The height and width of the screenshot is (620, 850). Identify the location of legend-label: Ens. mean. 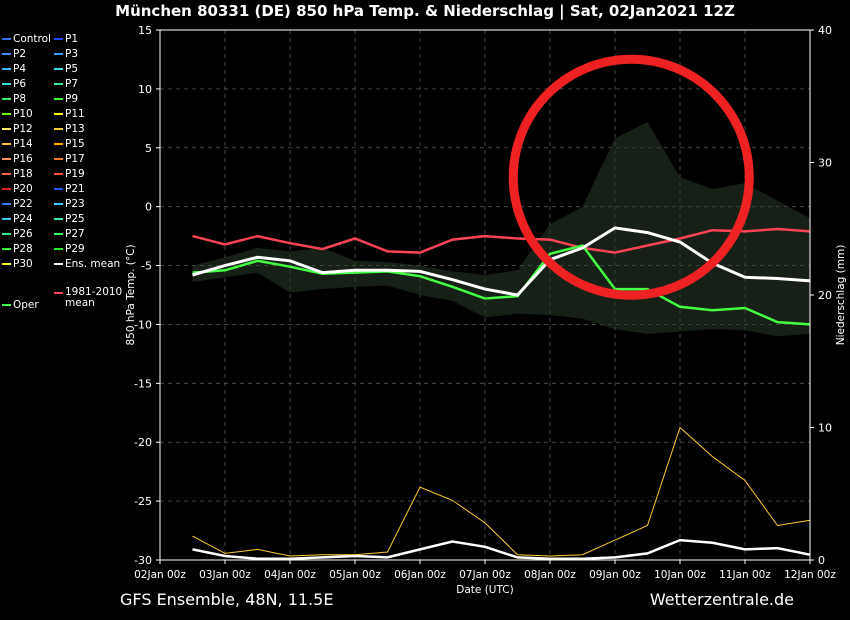
(93, 264).